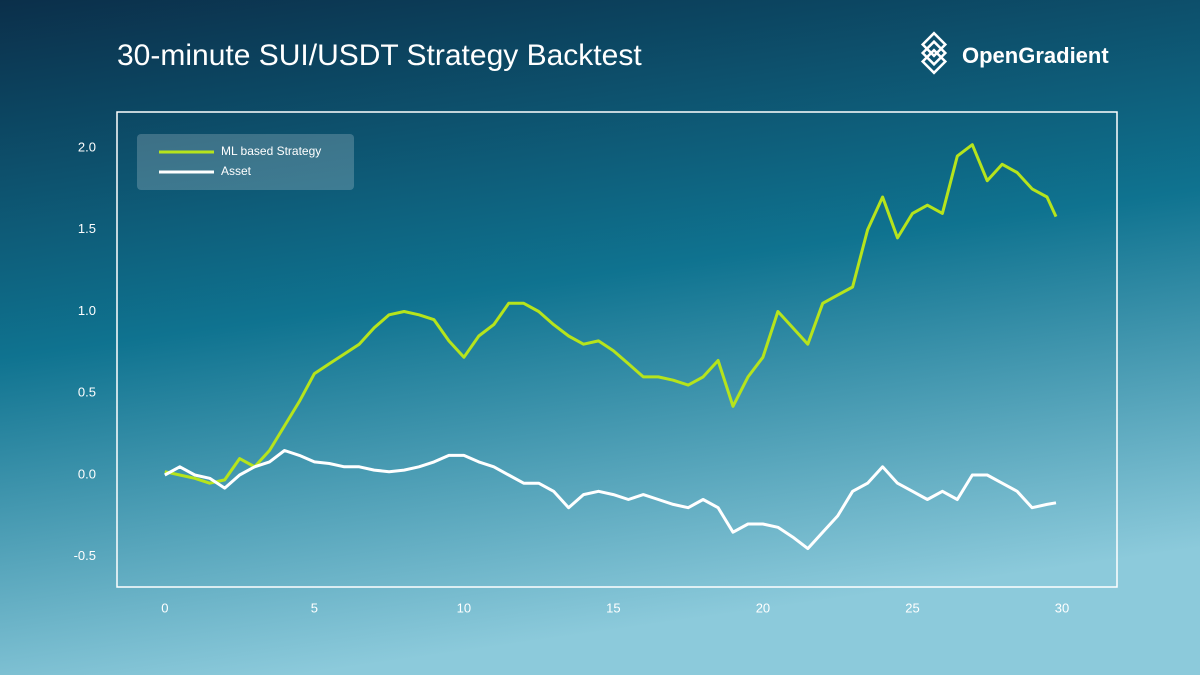 The height and width of the screenshot is (680, 1200). What do you see at coordinates (87, 310) in the screenshot?
I see `y-tick-label: 1.0` at bounding box center [87, 310].